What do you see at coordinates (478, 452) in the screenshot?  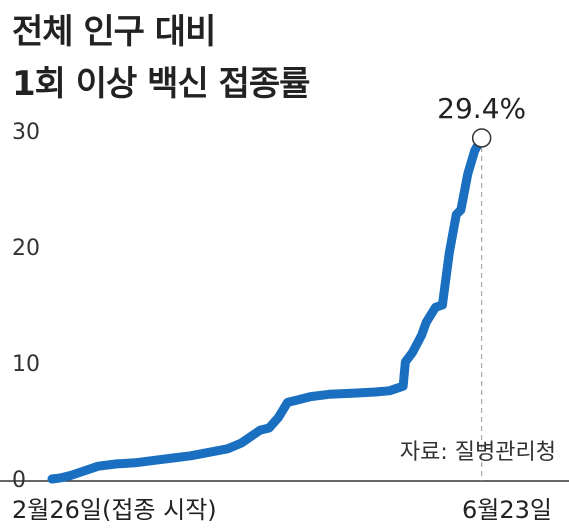 I see `source-label: 자료: 질병관리청` at bounding box center [478, 452].